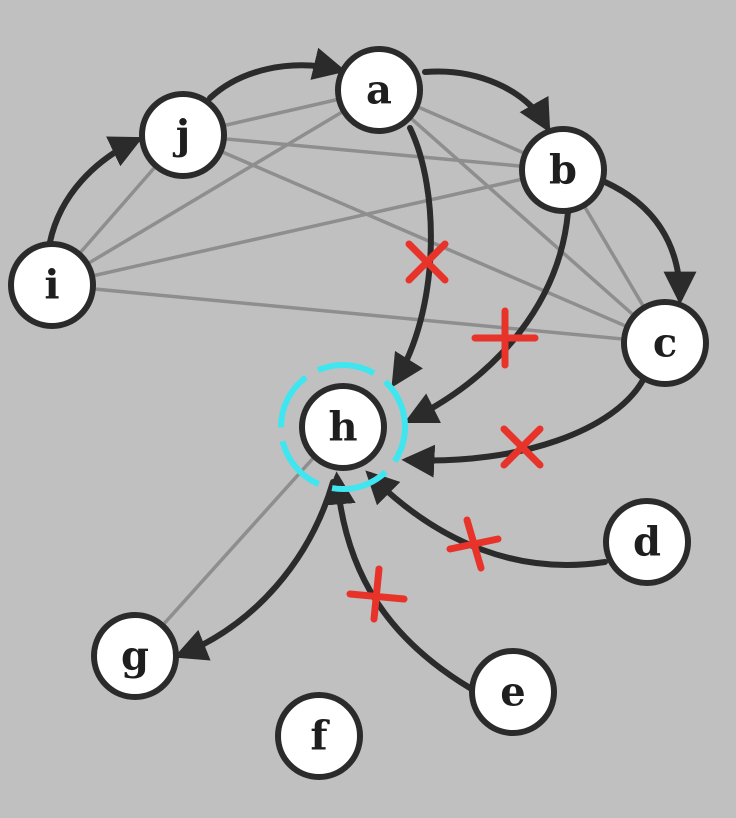 The width and height of the screenshot is (736, 818). I want to click on arc-i-j, so click(95, 190).